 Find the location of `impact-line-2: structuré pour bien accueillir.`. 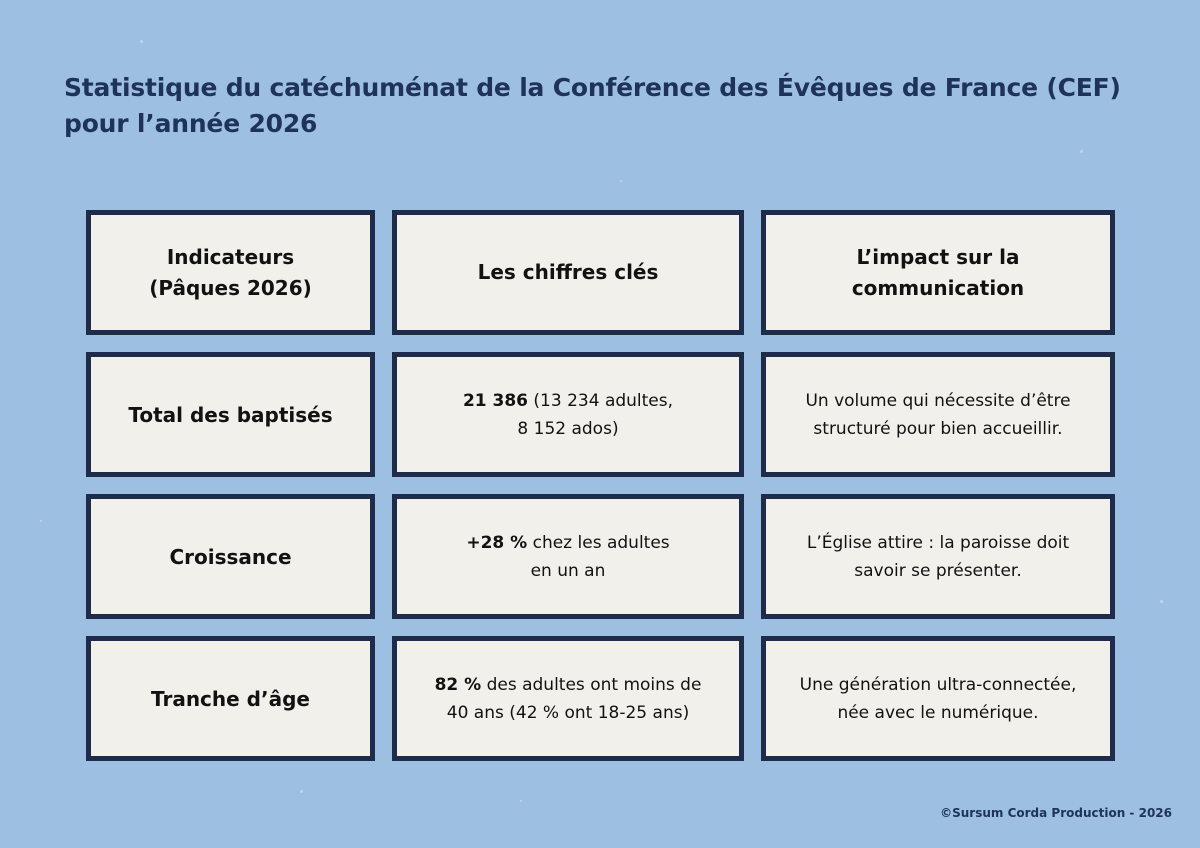

impact-line-2: structuré pour bien accueillir. is located at coordinates (938, 428).